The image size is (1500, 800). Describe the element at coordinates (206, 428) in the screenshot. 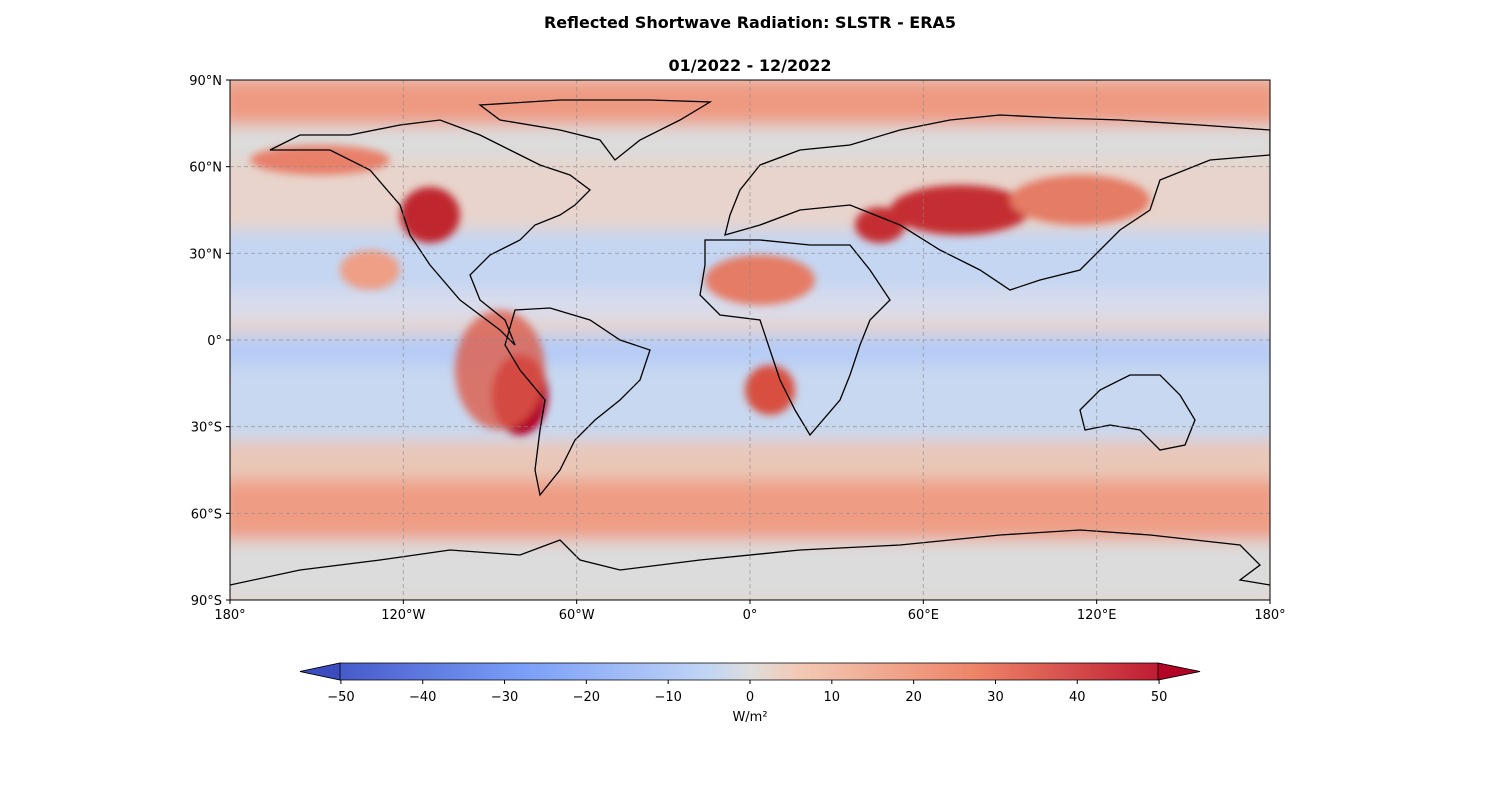

I see `y-tick-label: 30°S` at that location.